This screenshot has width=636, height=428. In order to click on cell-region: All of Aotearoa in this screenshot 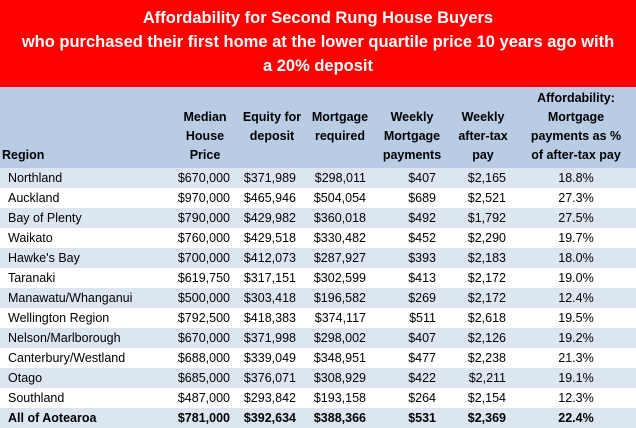, I will do `click(86, 418)`.